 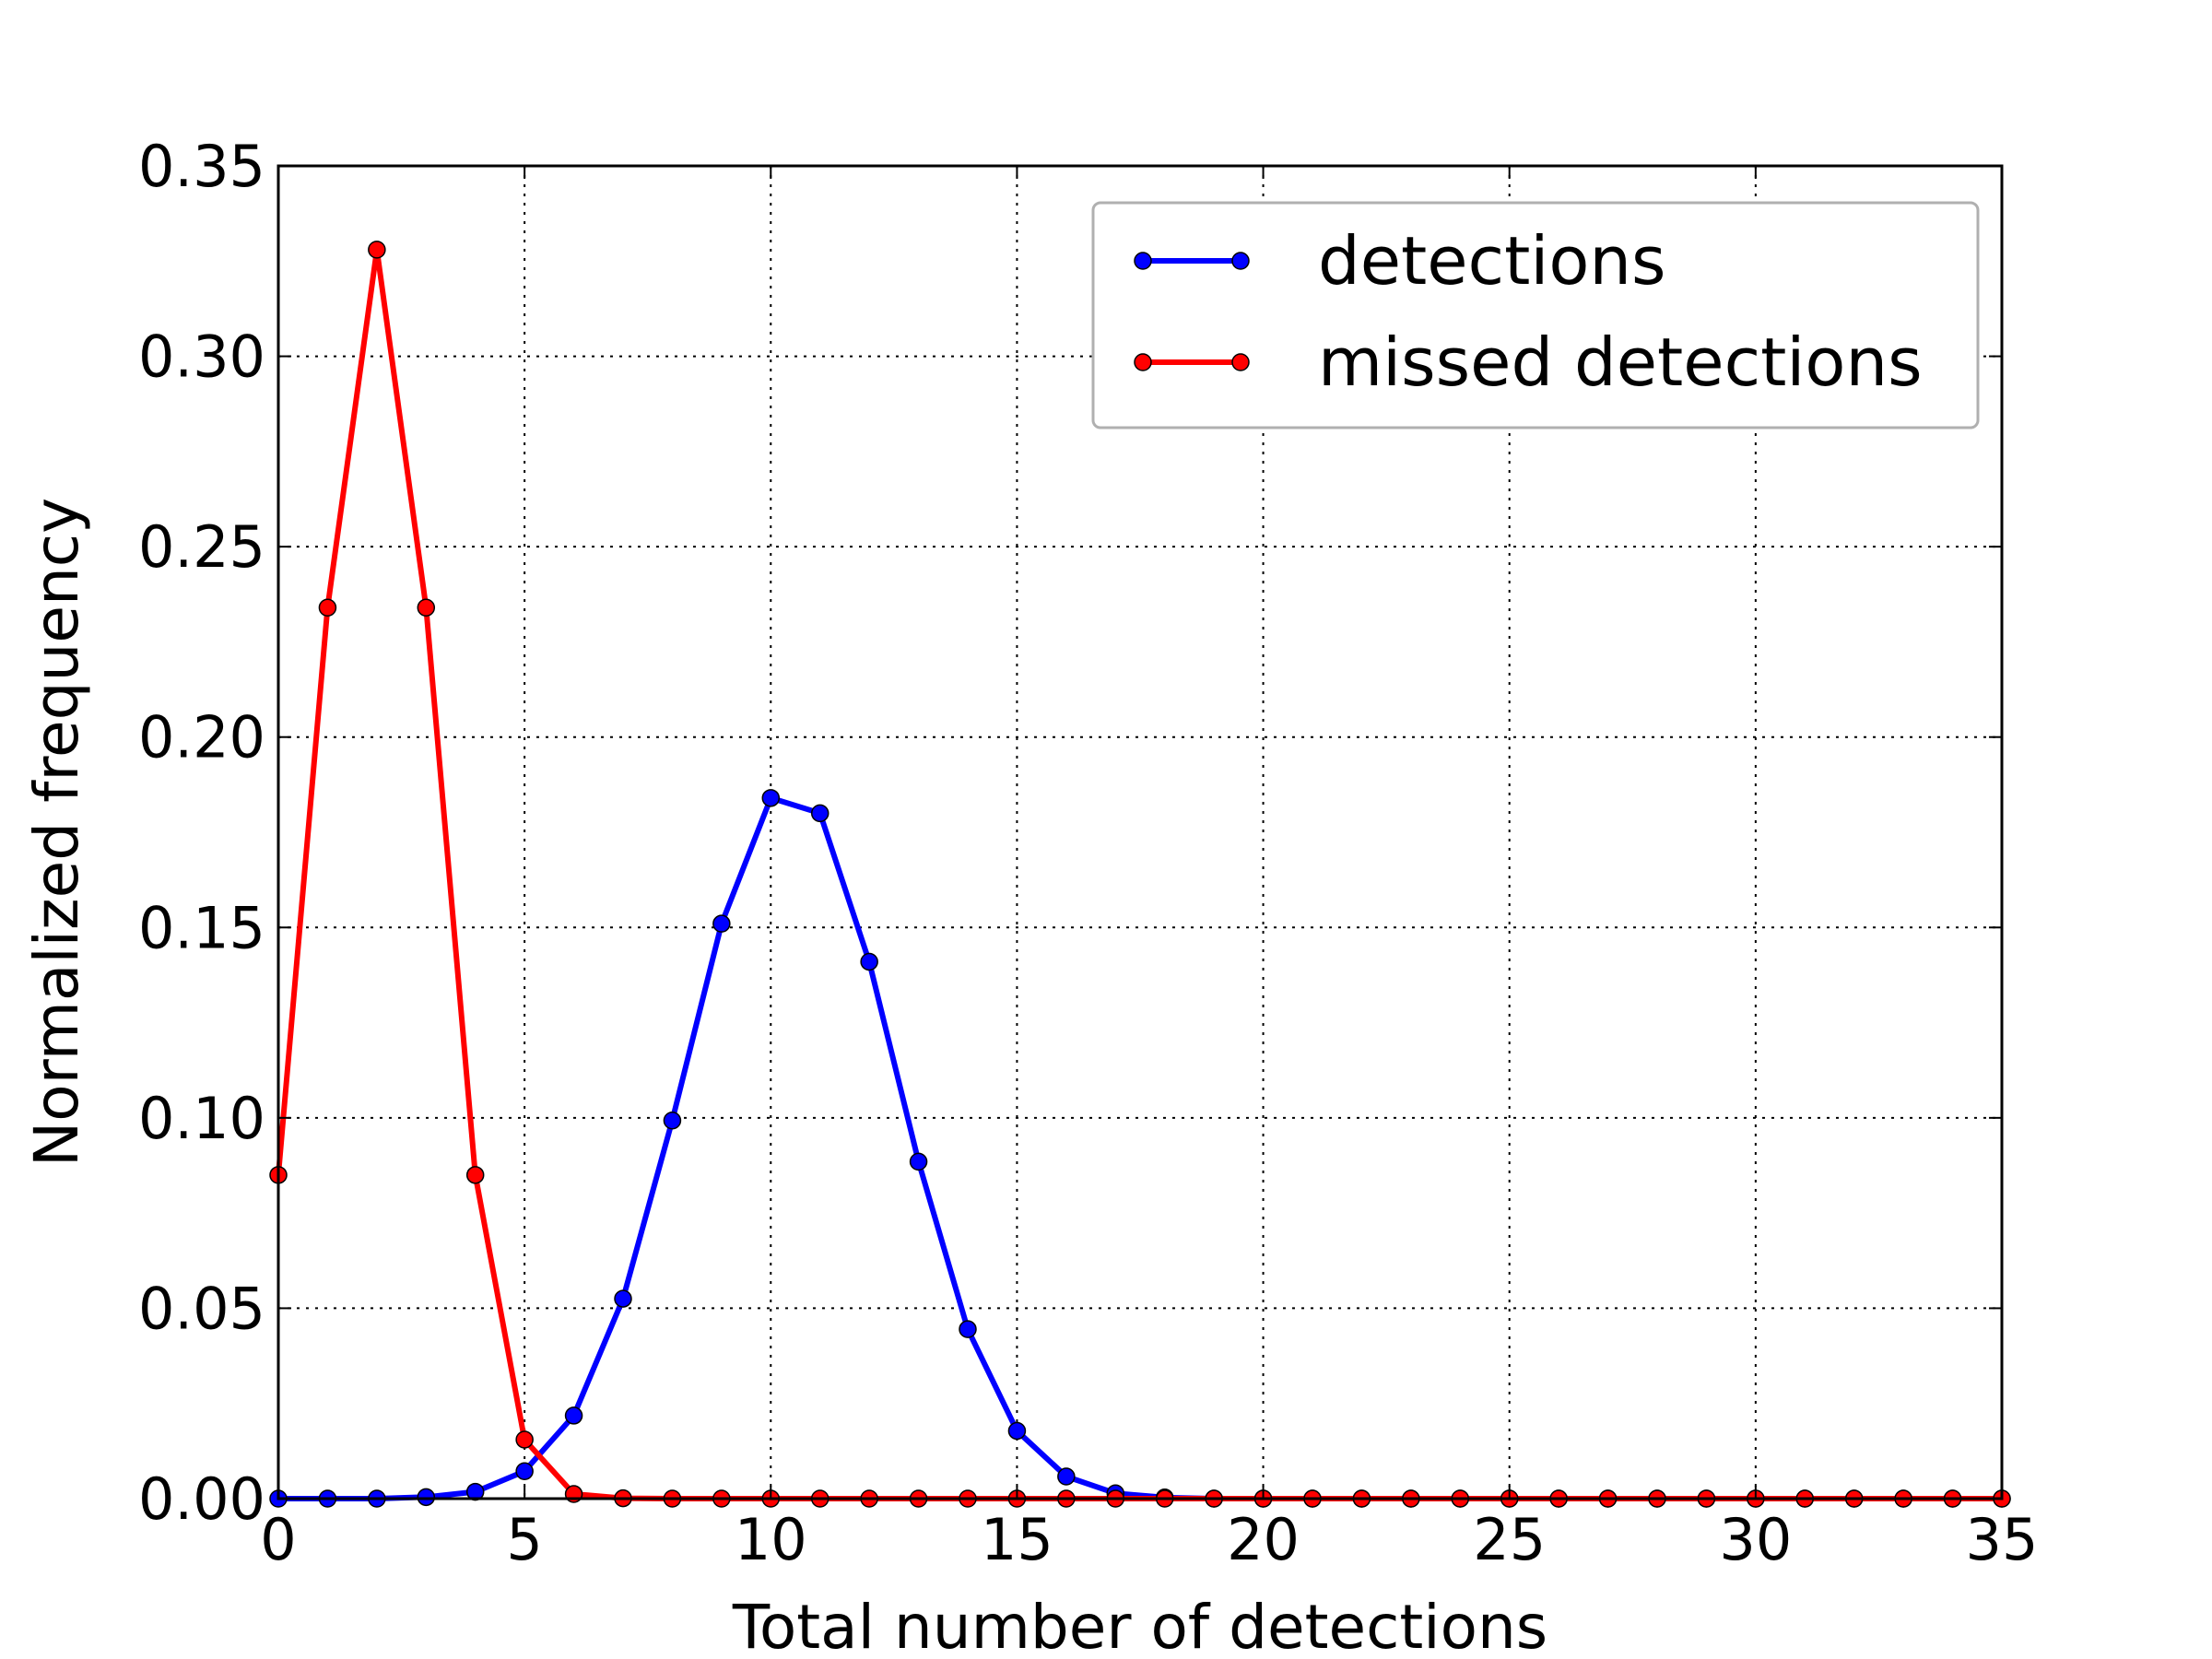 I want to click on legend: detections missed detections, so click(x=1535, y=315).